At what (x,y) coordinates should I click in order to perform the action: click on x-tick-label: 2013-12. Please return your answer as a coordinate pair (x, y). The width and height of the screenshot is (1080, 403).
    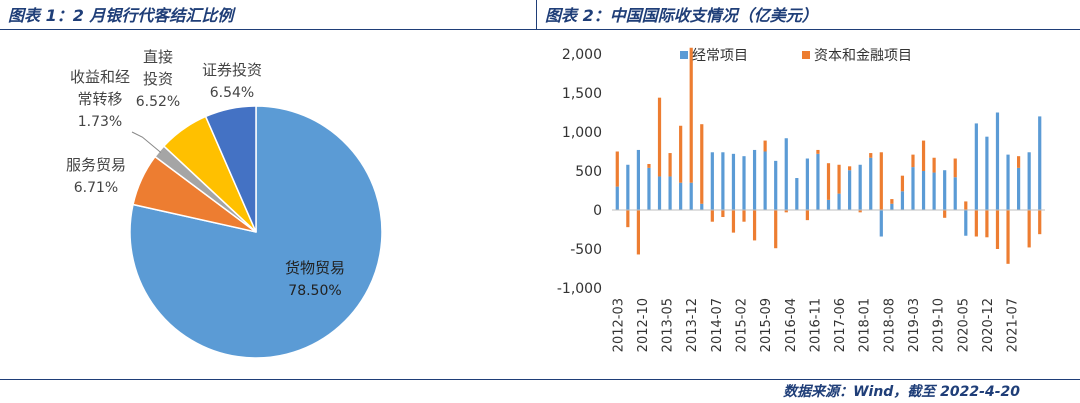
    Looking at the image, I should click on (692, 325).